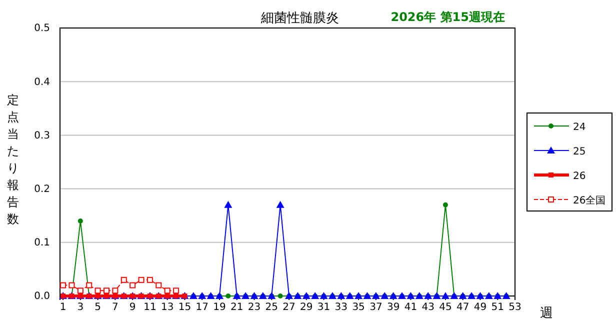 This screenshot has width=616, height=327. I want to click on x-tick-label: 29, so click(306, 308).